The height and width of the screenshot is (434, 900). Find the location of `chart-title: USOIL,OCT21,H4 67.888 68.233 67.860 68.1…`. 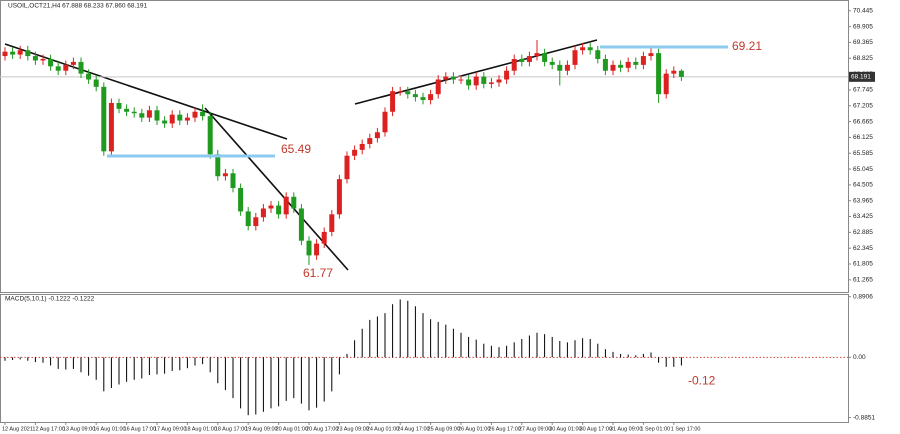

chart-title: USOIL,OCT21,H4 67.888 68.233 67.860 68.1… is located at coordinates (78, 6).